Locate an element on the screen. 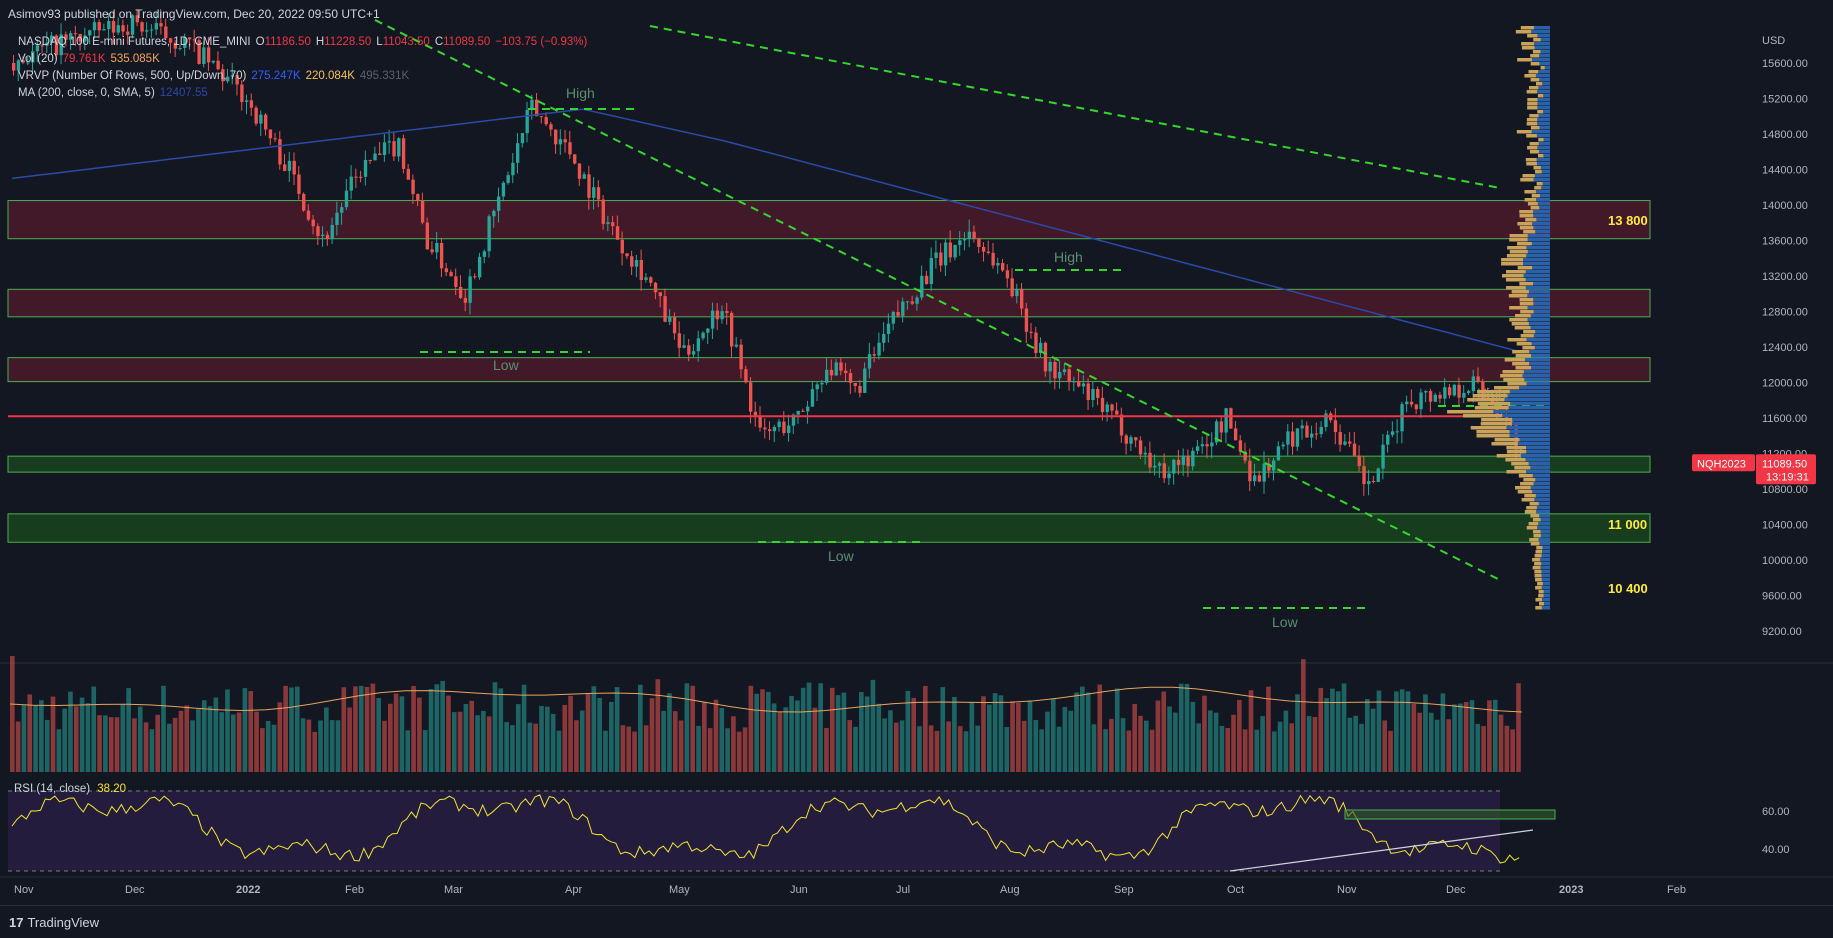  legend-volume-row: Vol (20) 79.761K 535.085K is located at coordinates (305, 59).